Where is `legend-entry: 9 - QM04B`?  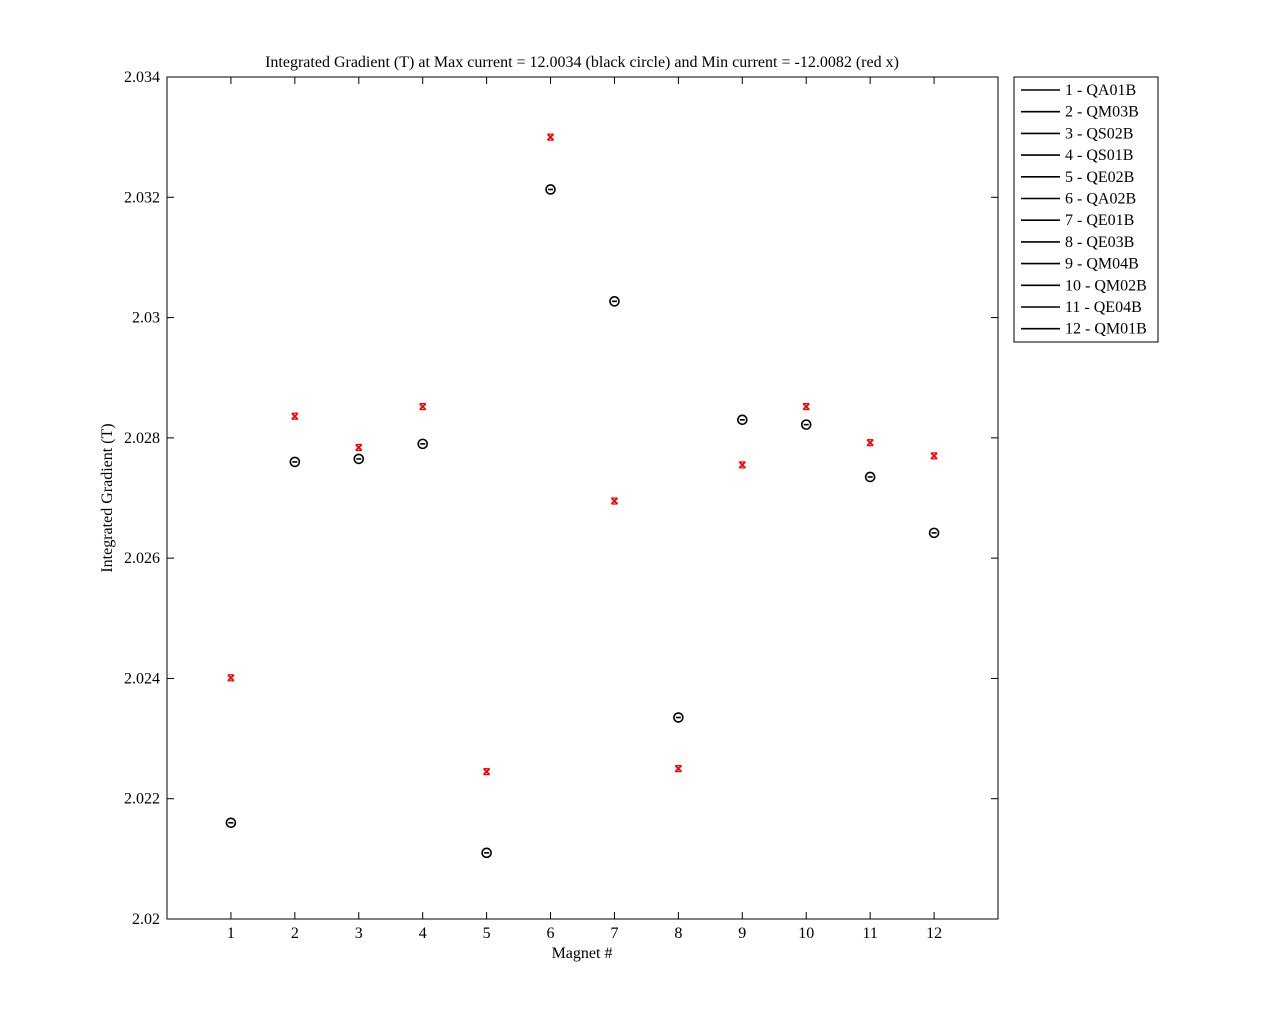
legend-entry: 9 - QM04B is located at coordinates (1102, 264).